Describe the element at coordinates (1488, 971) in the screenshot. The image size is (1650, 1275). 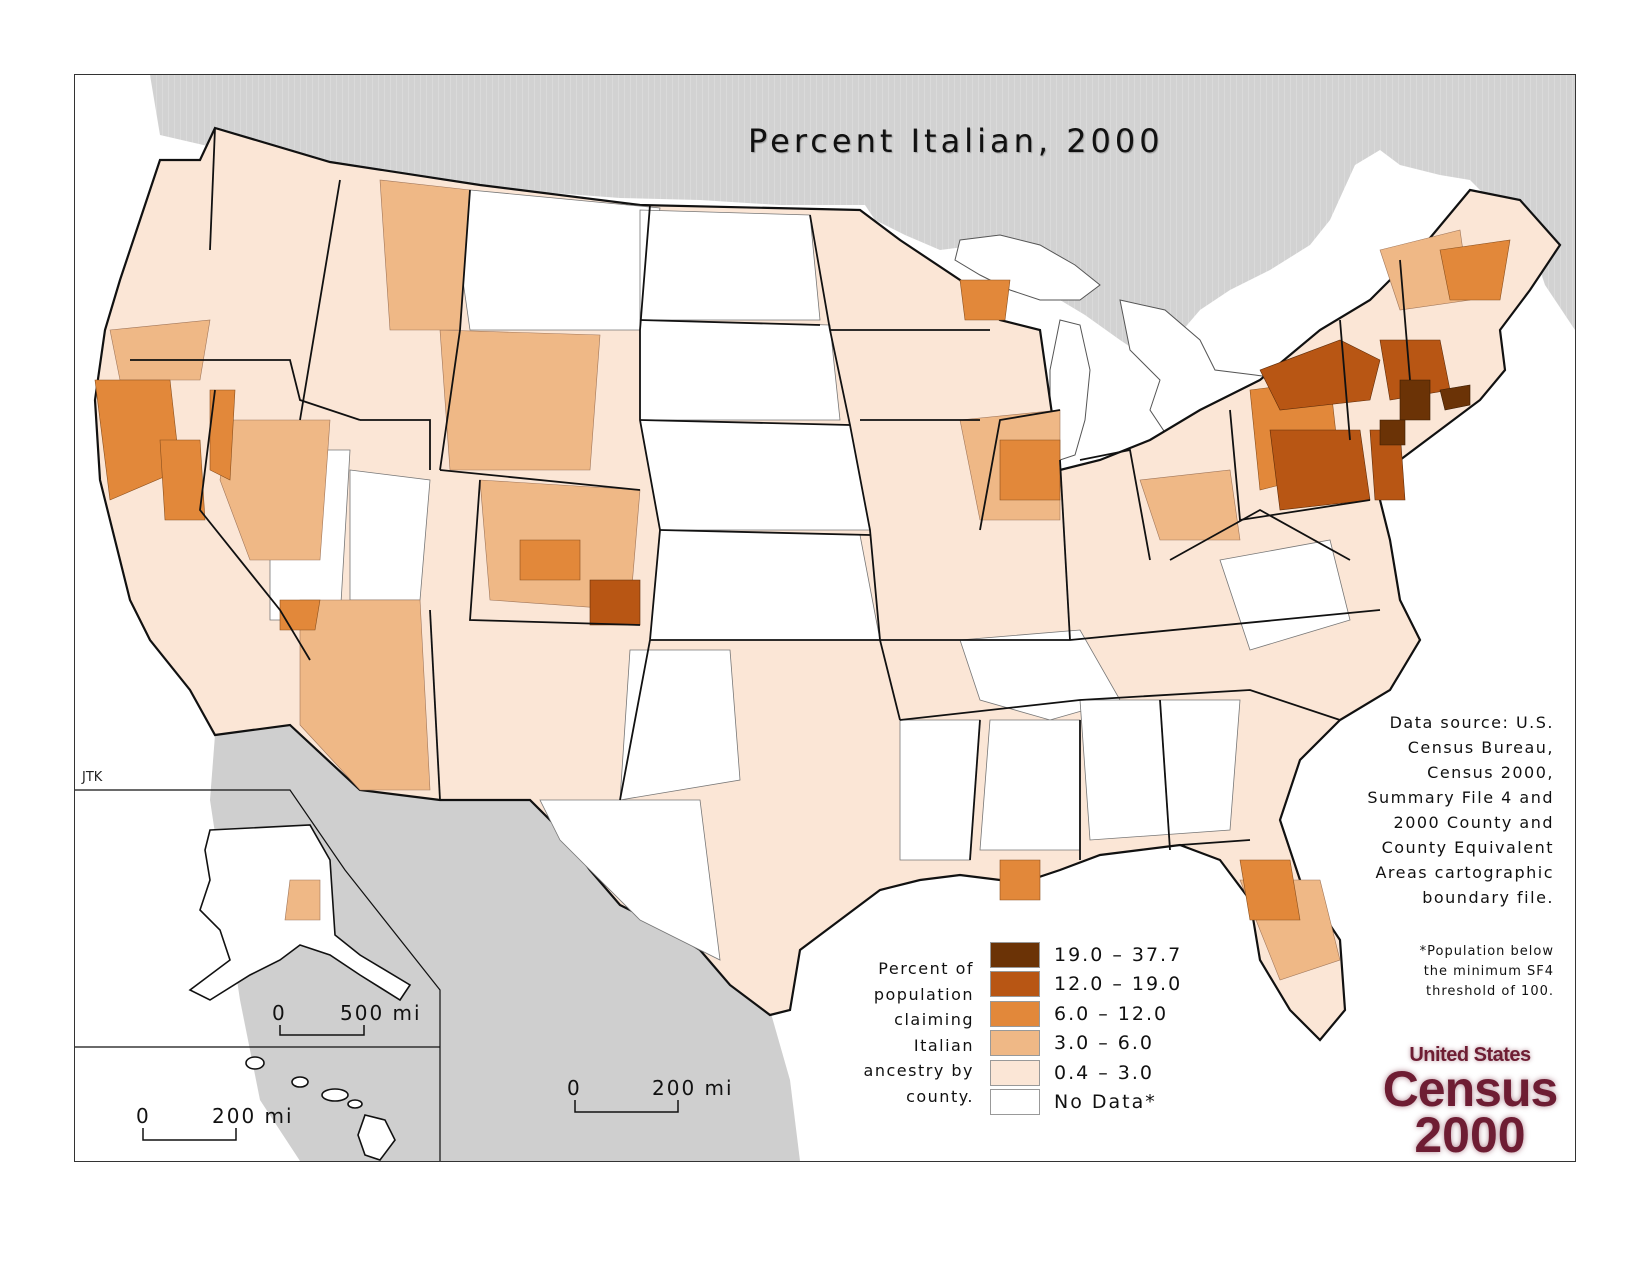
I see `footnote-line: the minimum SF4` at that location.